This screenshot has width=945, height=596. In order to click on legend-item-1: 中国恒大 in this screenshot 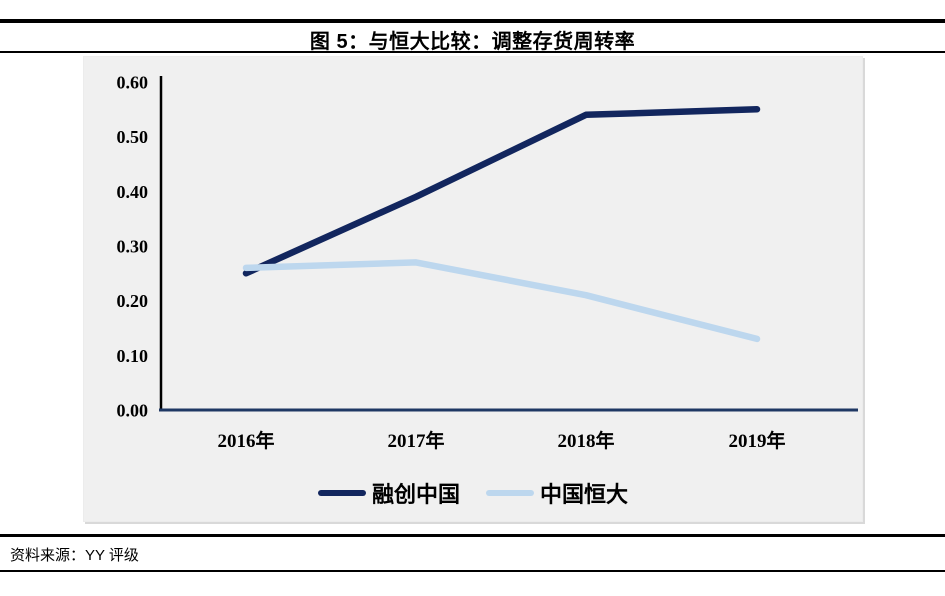, I will do `click(557, 493)`.